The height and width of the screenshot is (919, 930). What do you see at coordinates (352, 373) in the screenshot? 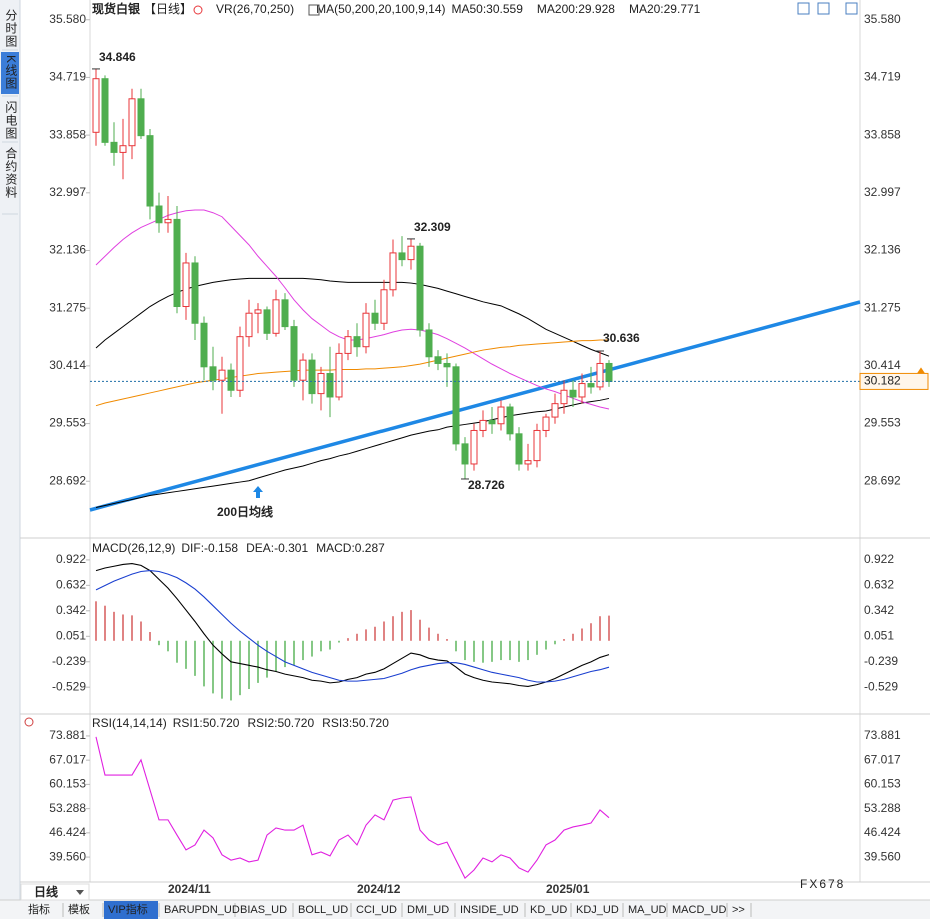
I see `ma-line` at bounding box center [352, 373].